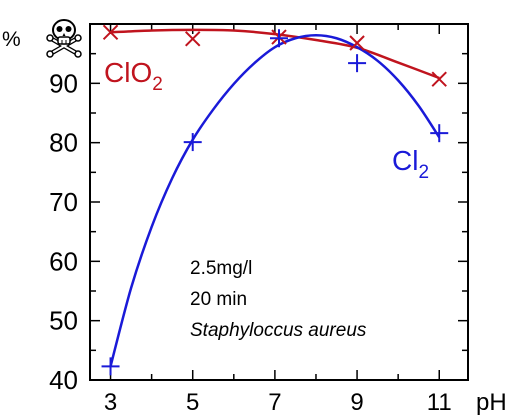  Describe the element at coordinates (405, 160) in the screenshot. I see `series-label-main: Cl` at that location.